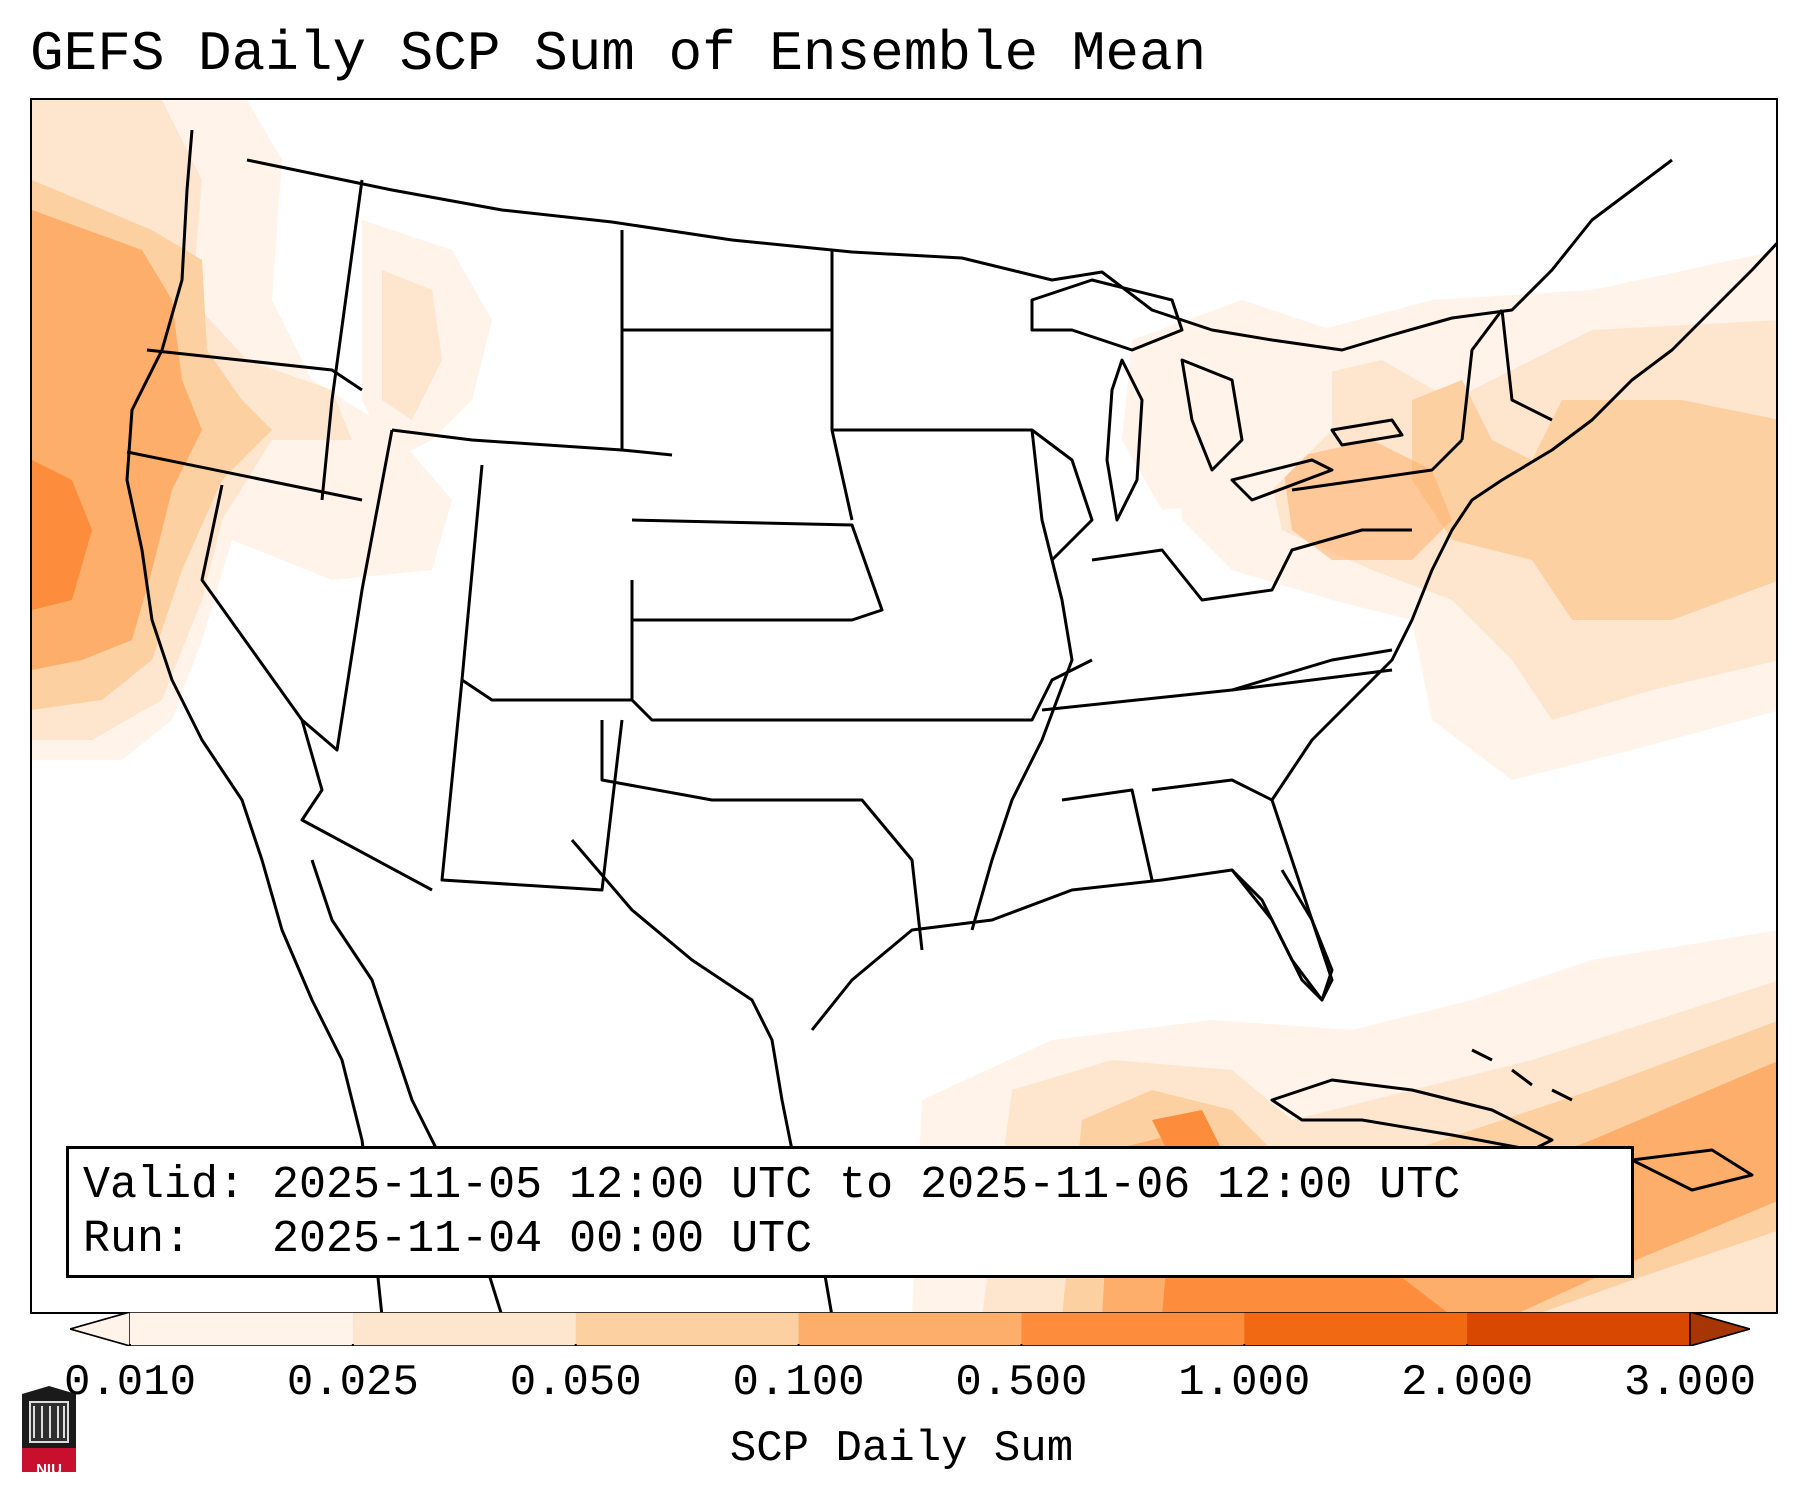  I want to click on scp-region-great-lakes, so click(1227, 405).